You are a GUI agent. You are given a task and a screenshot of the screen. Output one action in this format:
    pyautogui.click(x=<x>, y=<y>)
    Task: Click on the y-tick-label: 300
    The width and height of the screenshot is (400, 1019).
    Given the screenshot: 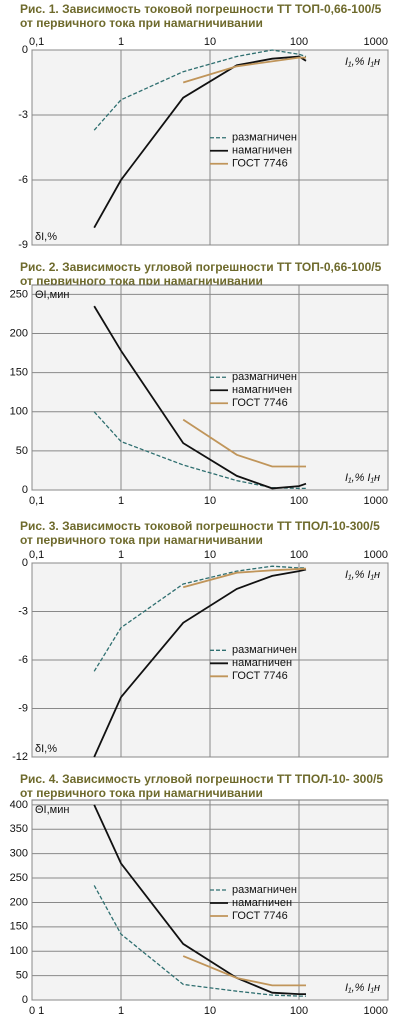 What is the action you would take?
    pyautogui.click(x=19, y=854)
    